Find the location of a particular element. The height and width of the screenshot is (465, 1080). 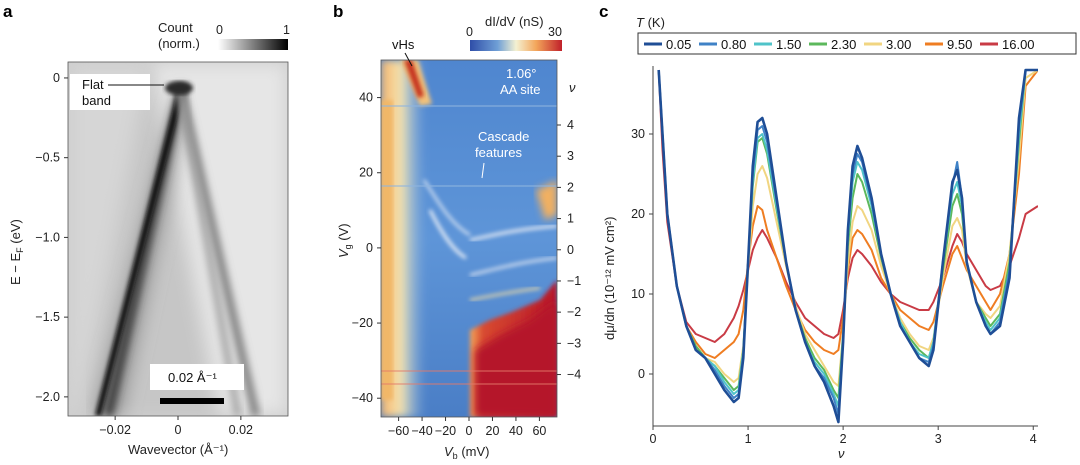

colorbar-b-max: 30 is located at coordinates (555, 32).